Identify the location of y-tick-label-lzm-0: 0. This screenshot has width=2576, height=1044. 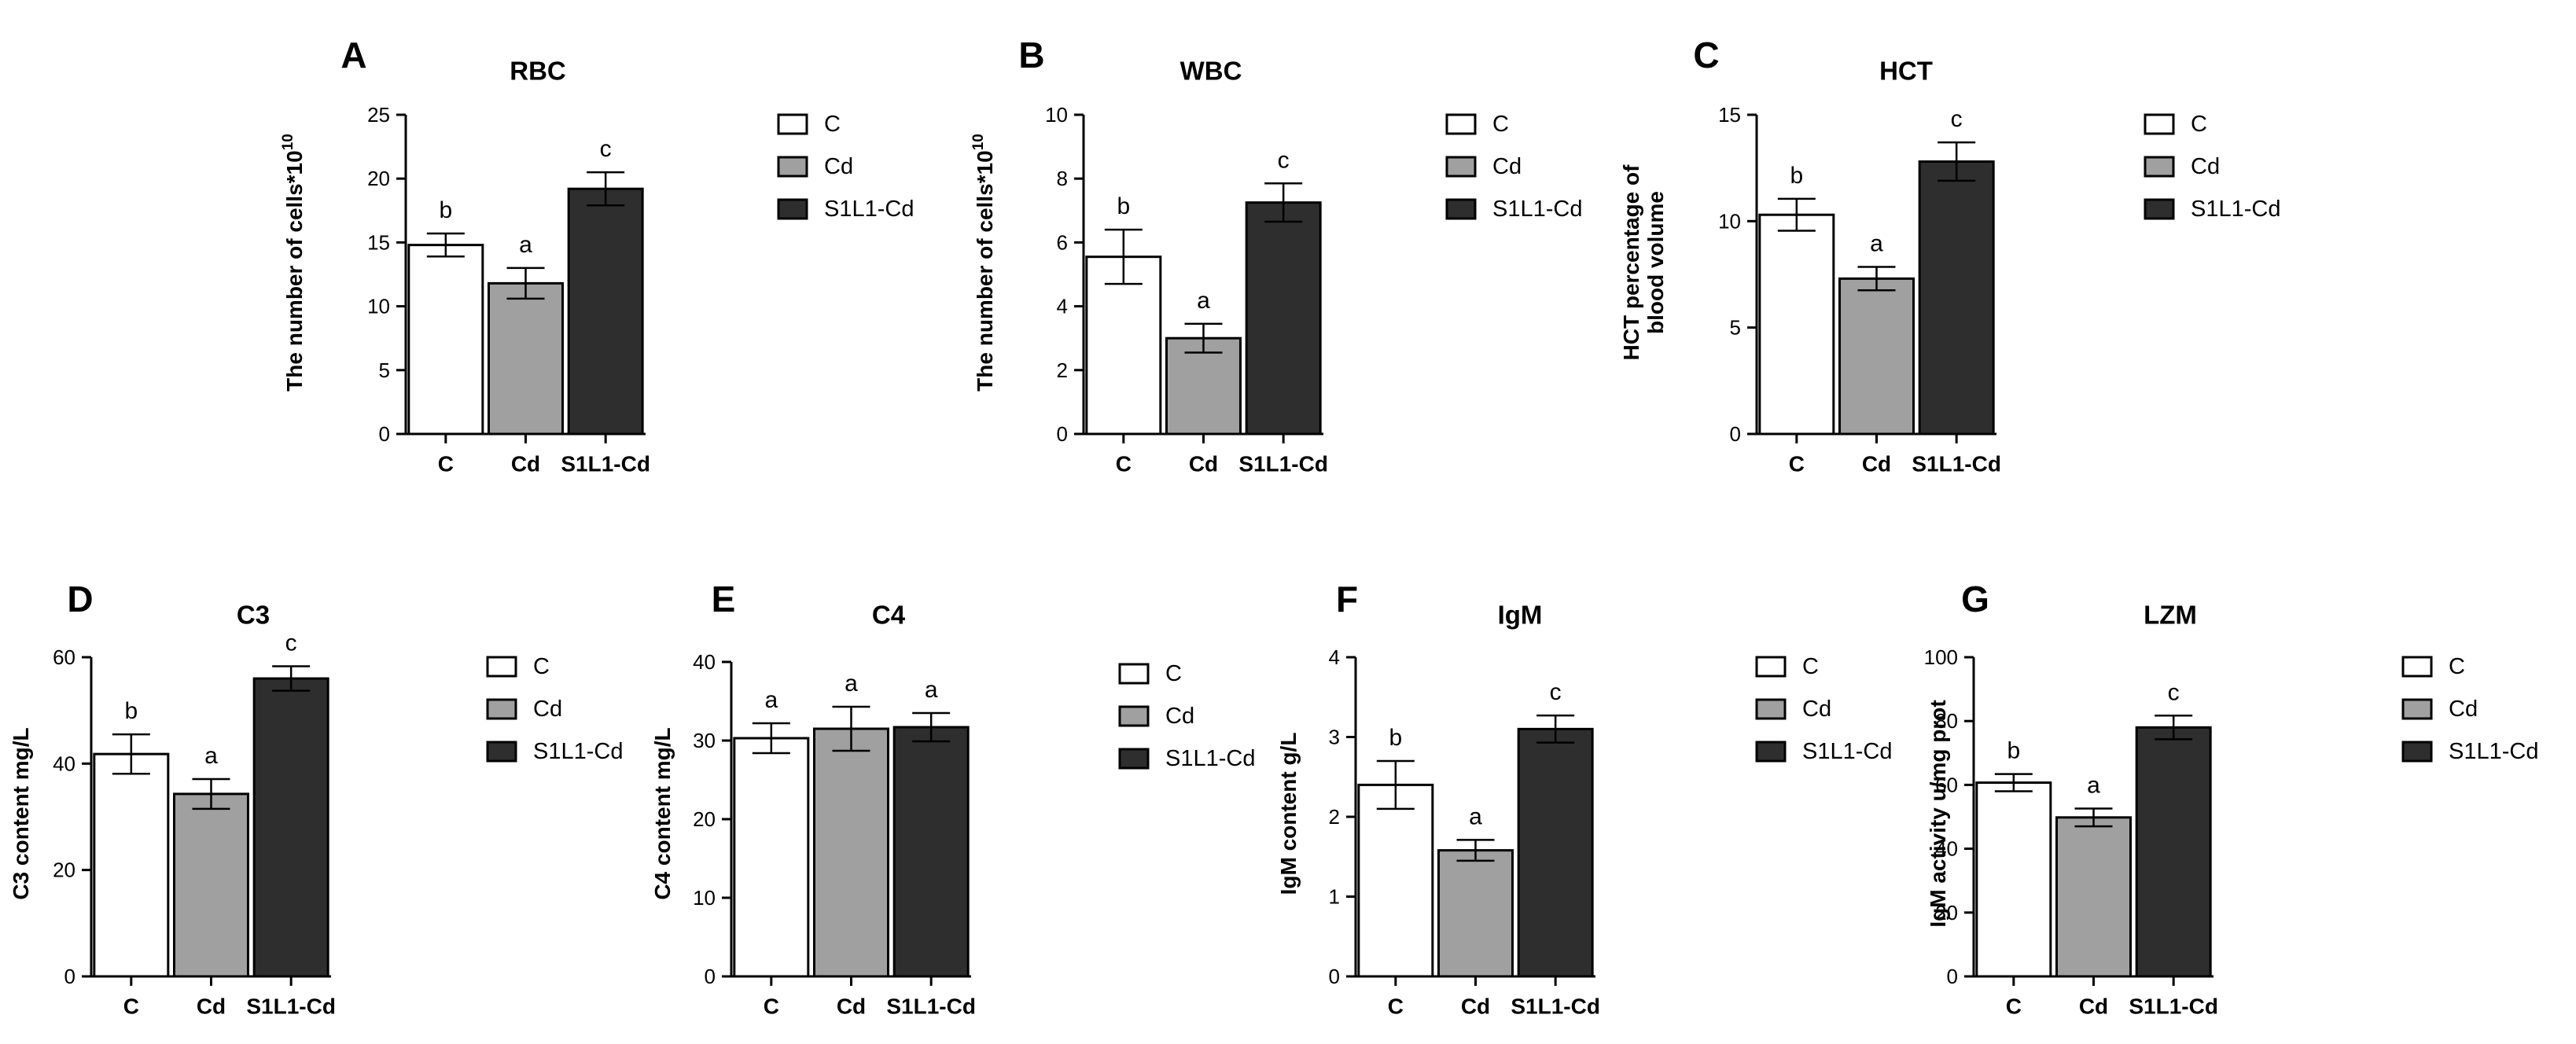
(1953, 976).